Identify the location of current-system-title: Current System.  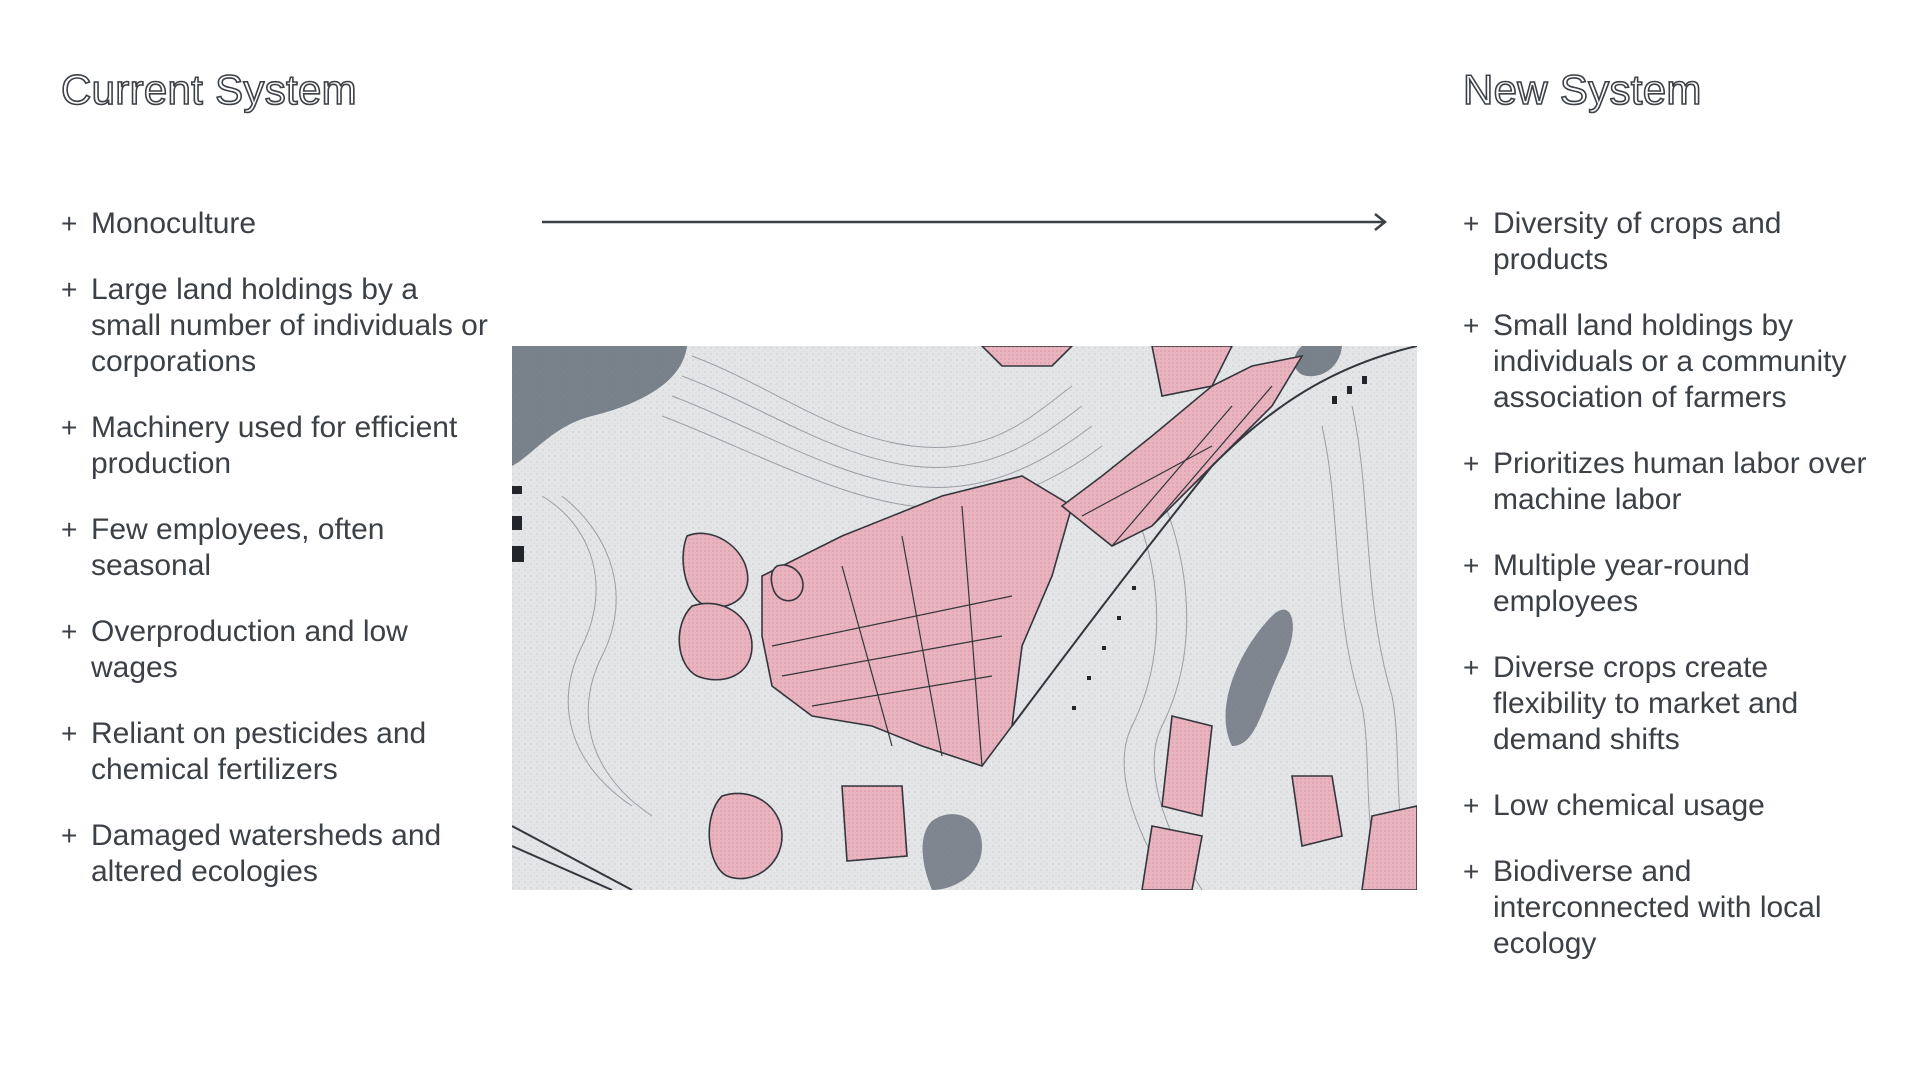
(208, 89).